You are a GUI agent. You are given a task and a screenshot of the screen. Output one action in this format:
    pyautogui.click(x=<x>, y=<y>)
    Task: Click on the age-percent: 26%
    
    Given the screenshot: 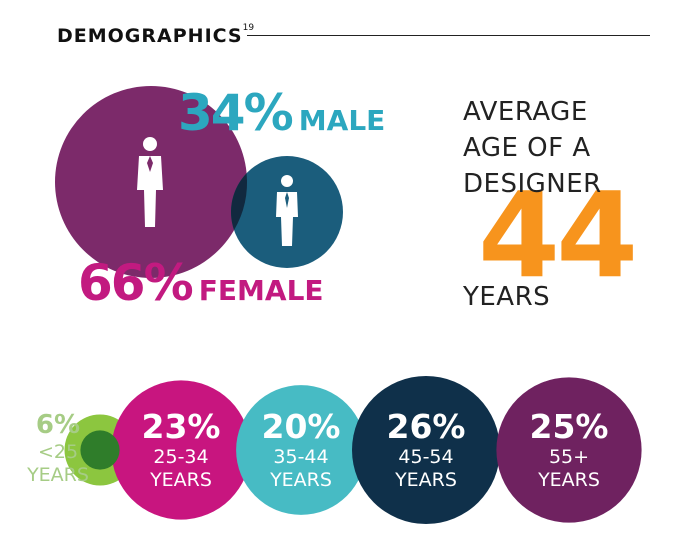 What is the action you would take?
    pyautogui.click(x=426, y=426)
    